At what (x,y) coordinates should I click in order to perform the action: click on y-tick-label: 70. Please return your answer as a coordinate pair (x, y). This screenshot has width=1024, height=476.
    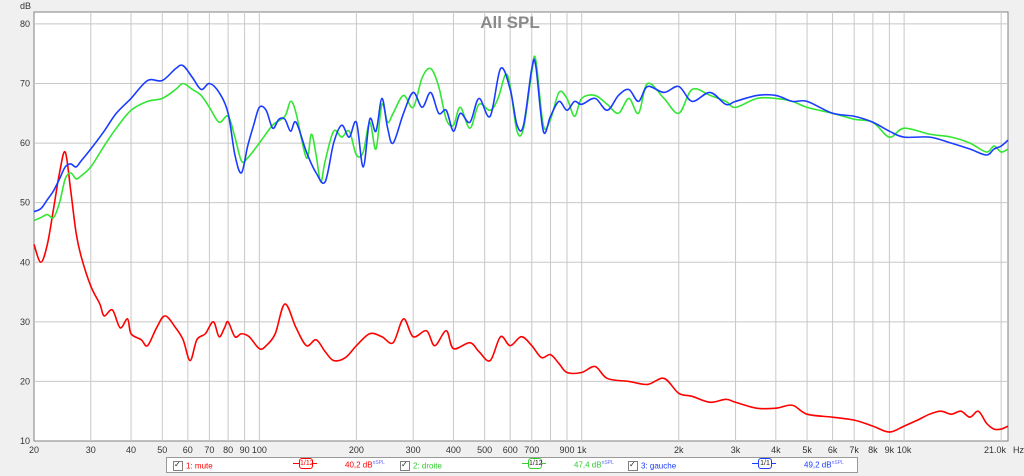
    Looking at the image, I should click on (25, 84).